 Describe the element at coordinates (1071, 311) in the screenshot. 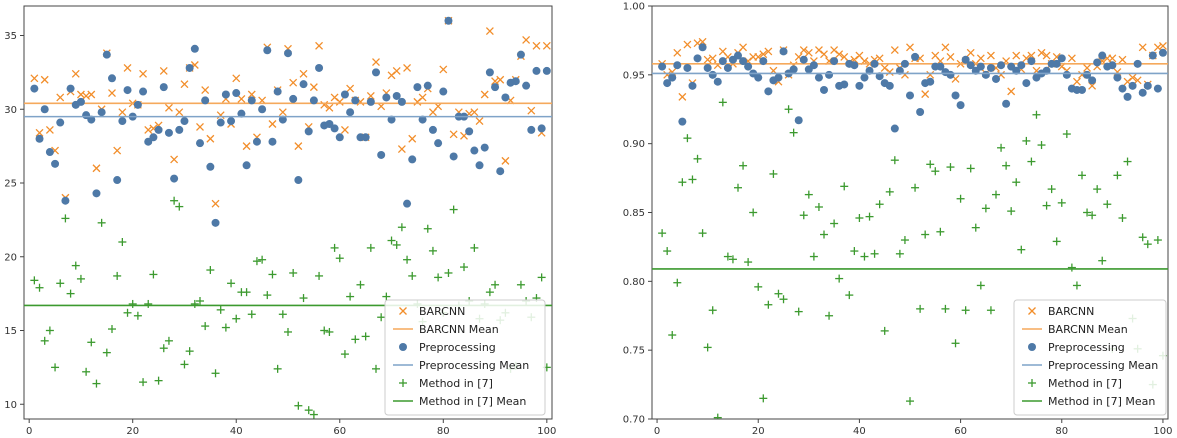

I see `right-legend-label-barcnn: BARCNN` at that location.